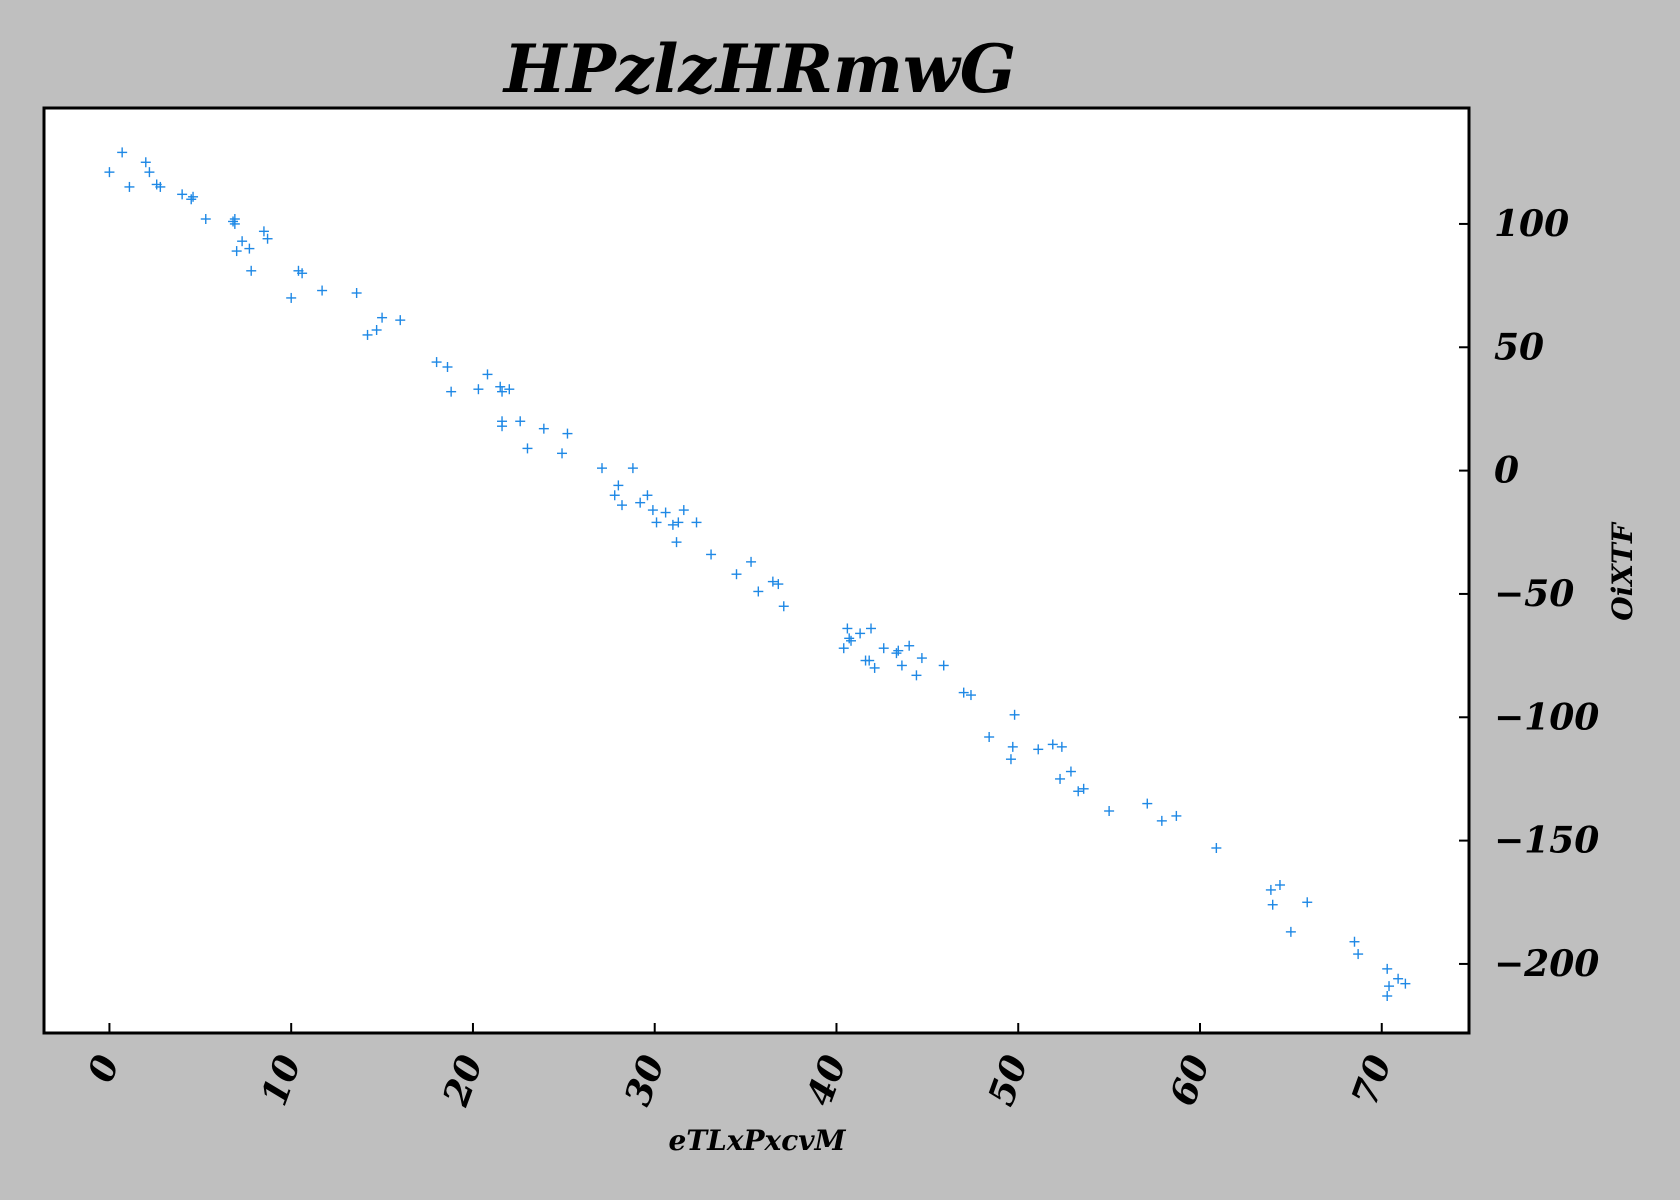  I want to click on y-tick-label: 100, so click(1531, 224).